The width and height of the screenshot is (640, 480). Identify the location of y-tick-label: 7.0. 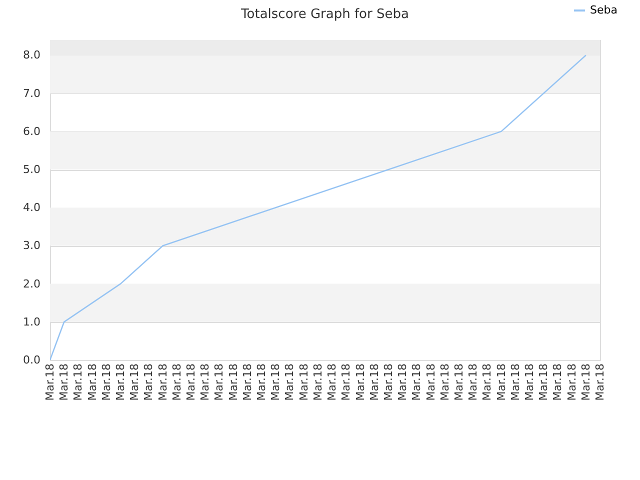
(31, 93).